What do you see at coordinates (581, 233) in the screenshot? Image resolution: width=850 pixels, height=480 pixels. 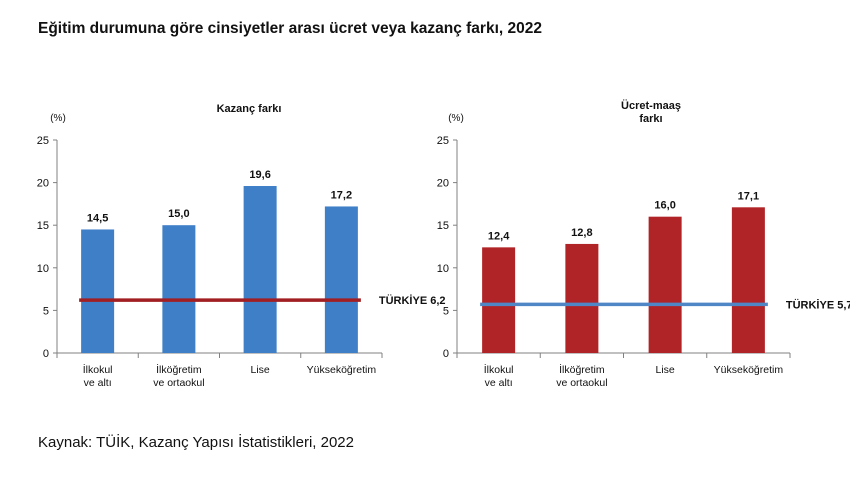 I see `chart2-value-label: 12,8` at bounding box center [581, 233].